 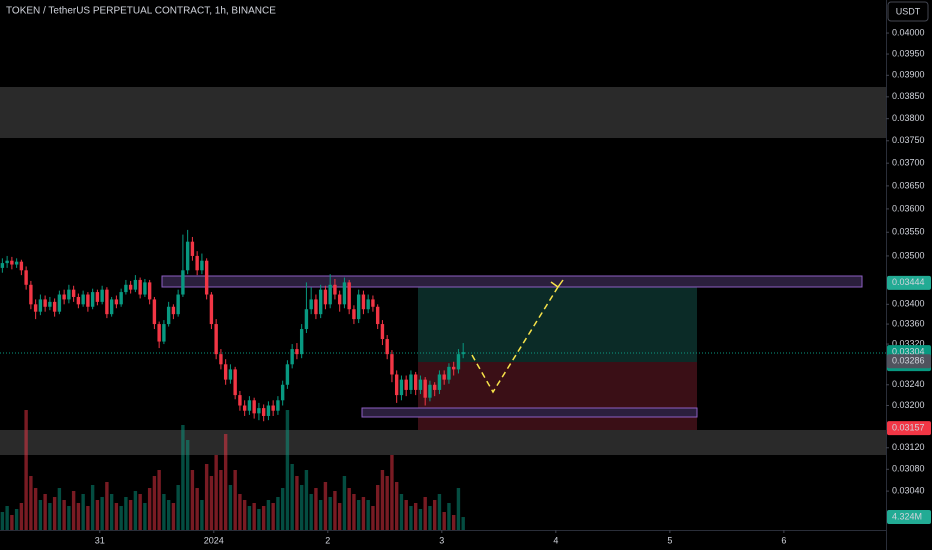 What do you see at coordinates (214, 540) in the screenshot?
I see `x-tick-label: 2024` at bounding box center [214, 540].